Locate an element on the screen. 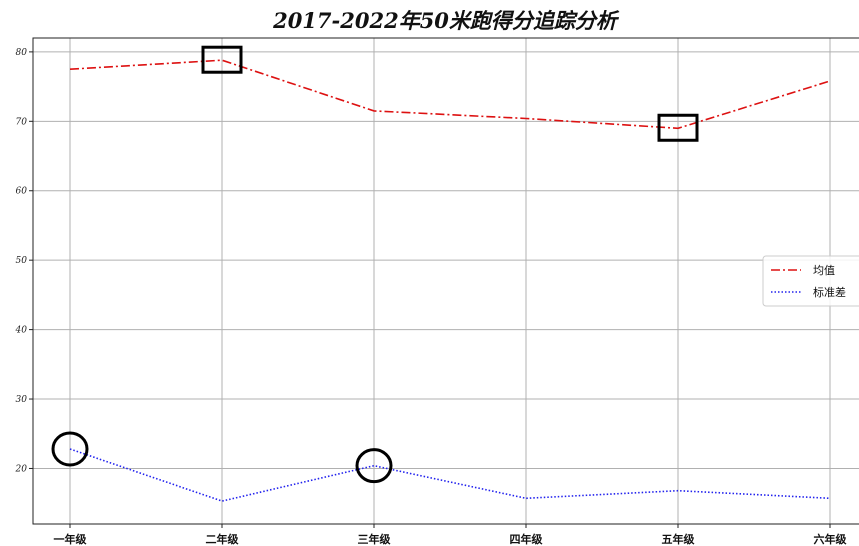 The image size is (859, 546). legend-label: 标准差 is located at coordinates (829, 292).